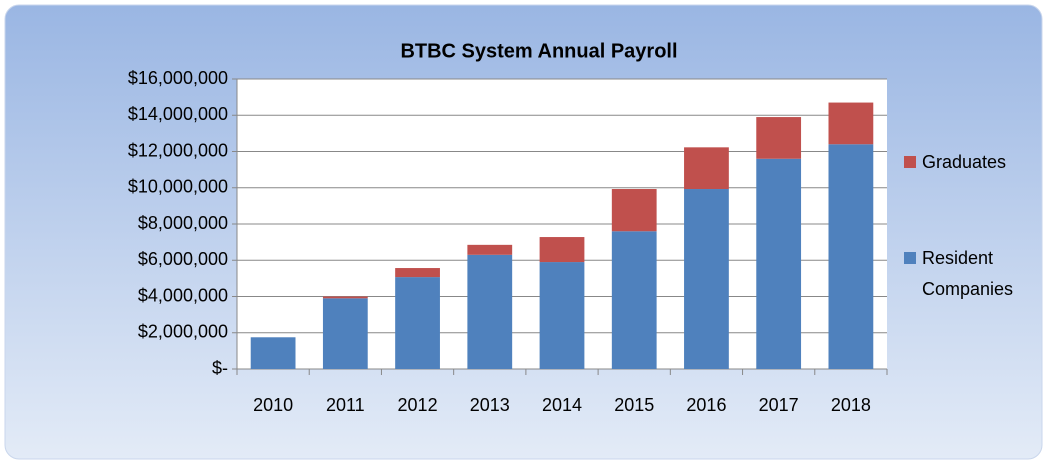  What do you see at coordinates (178, 187) in the screenshot?
I see `y-tick-label: $10,000,000` at bounding box center [178, 187].